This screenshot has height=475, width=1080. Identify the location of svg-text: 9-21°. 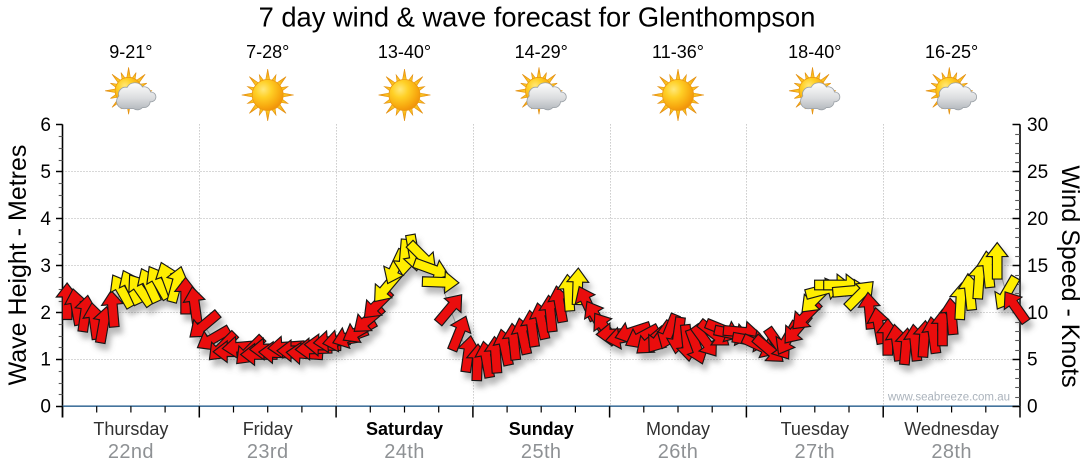
(130, 52).